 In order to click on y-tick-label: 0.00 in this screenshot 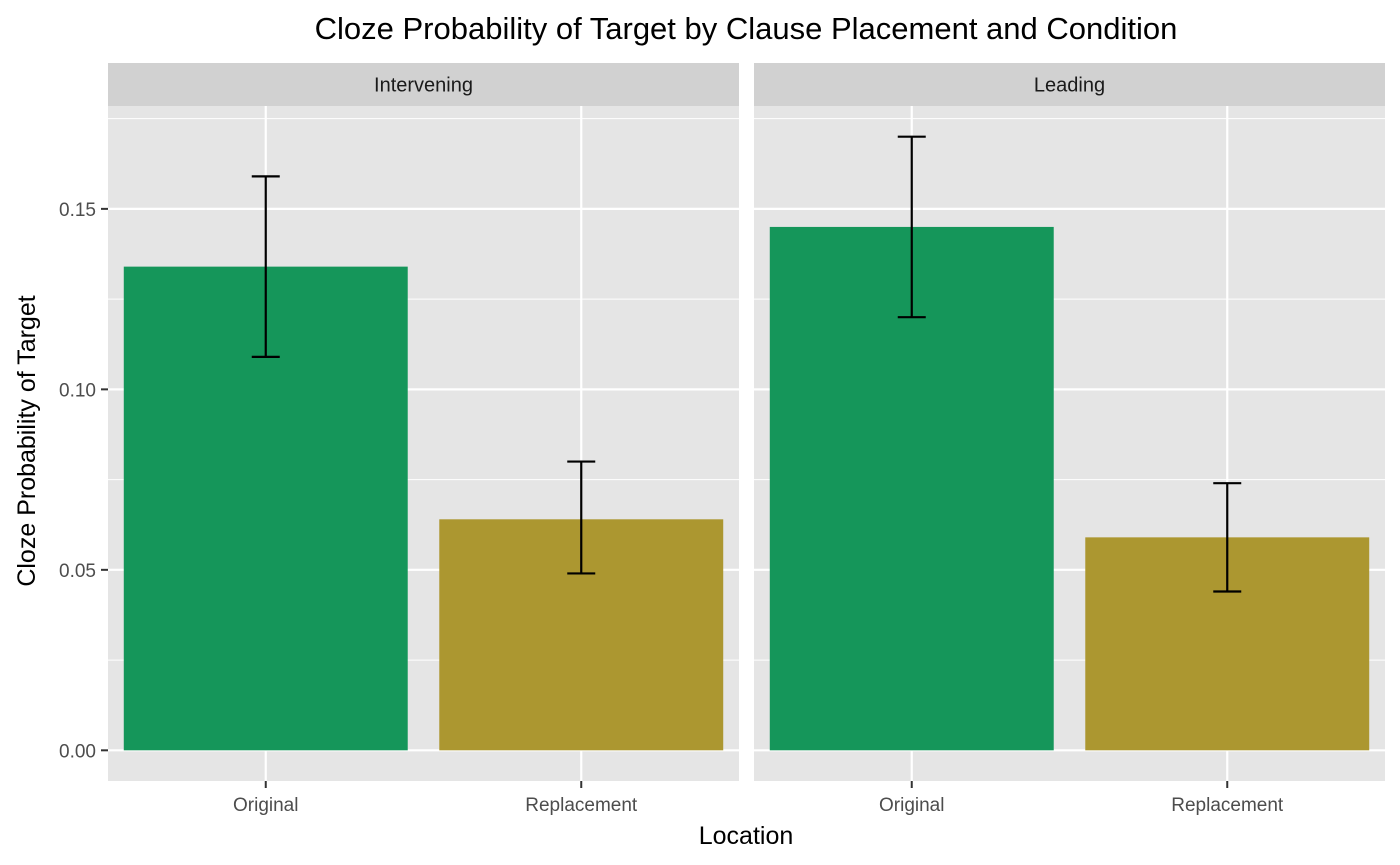, I will do `click(77, 751)`.